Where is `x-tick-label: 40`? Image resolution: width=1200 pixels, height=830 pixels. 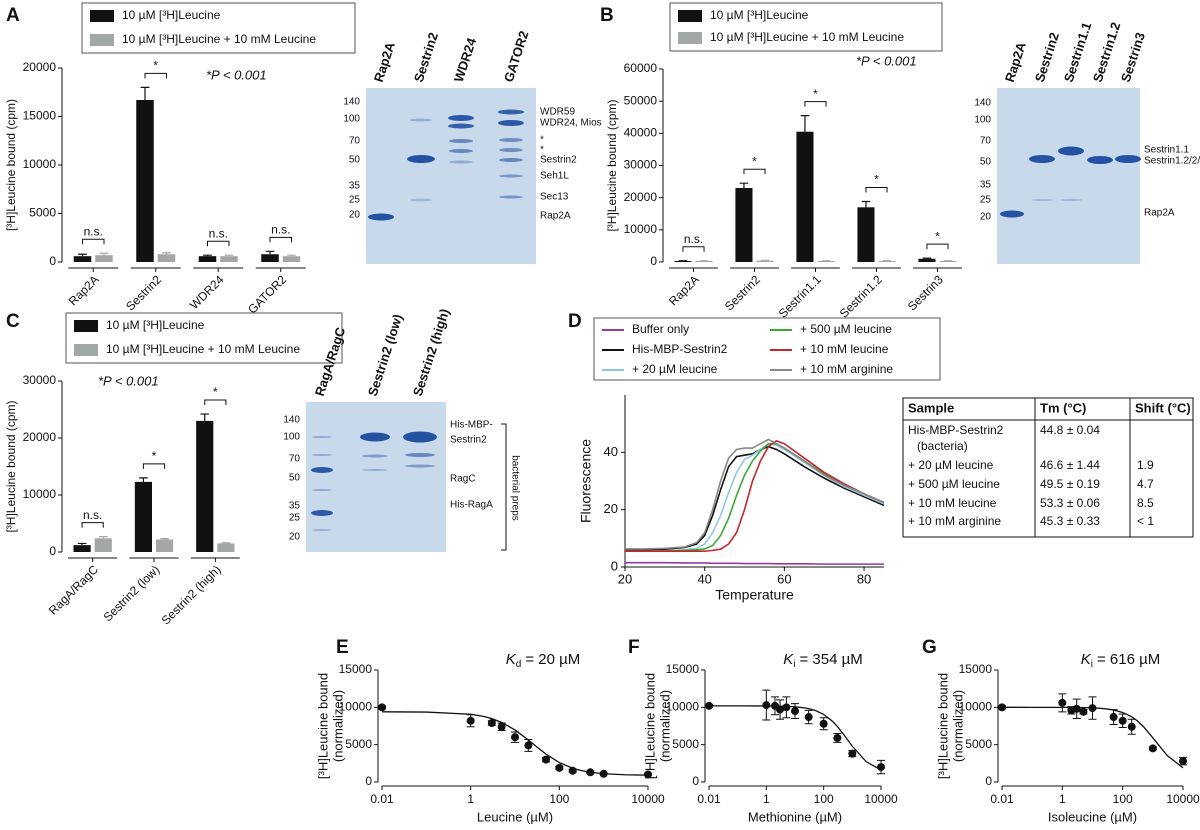
x-tick-label: 40 is located at coordinates (704, 578).